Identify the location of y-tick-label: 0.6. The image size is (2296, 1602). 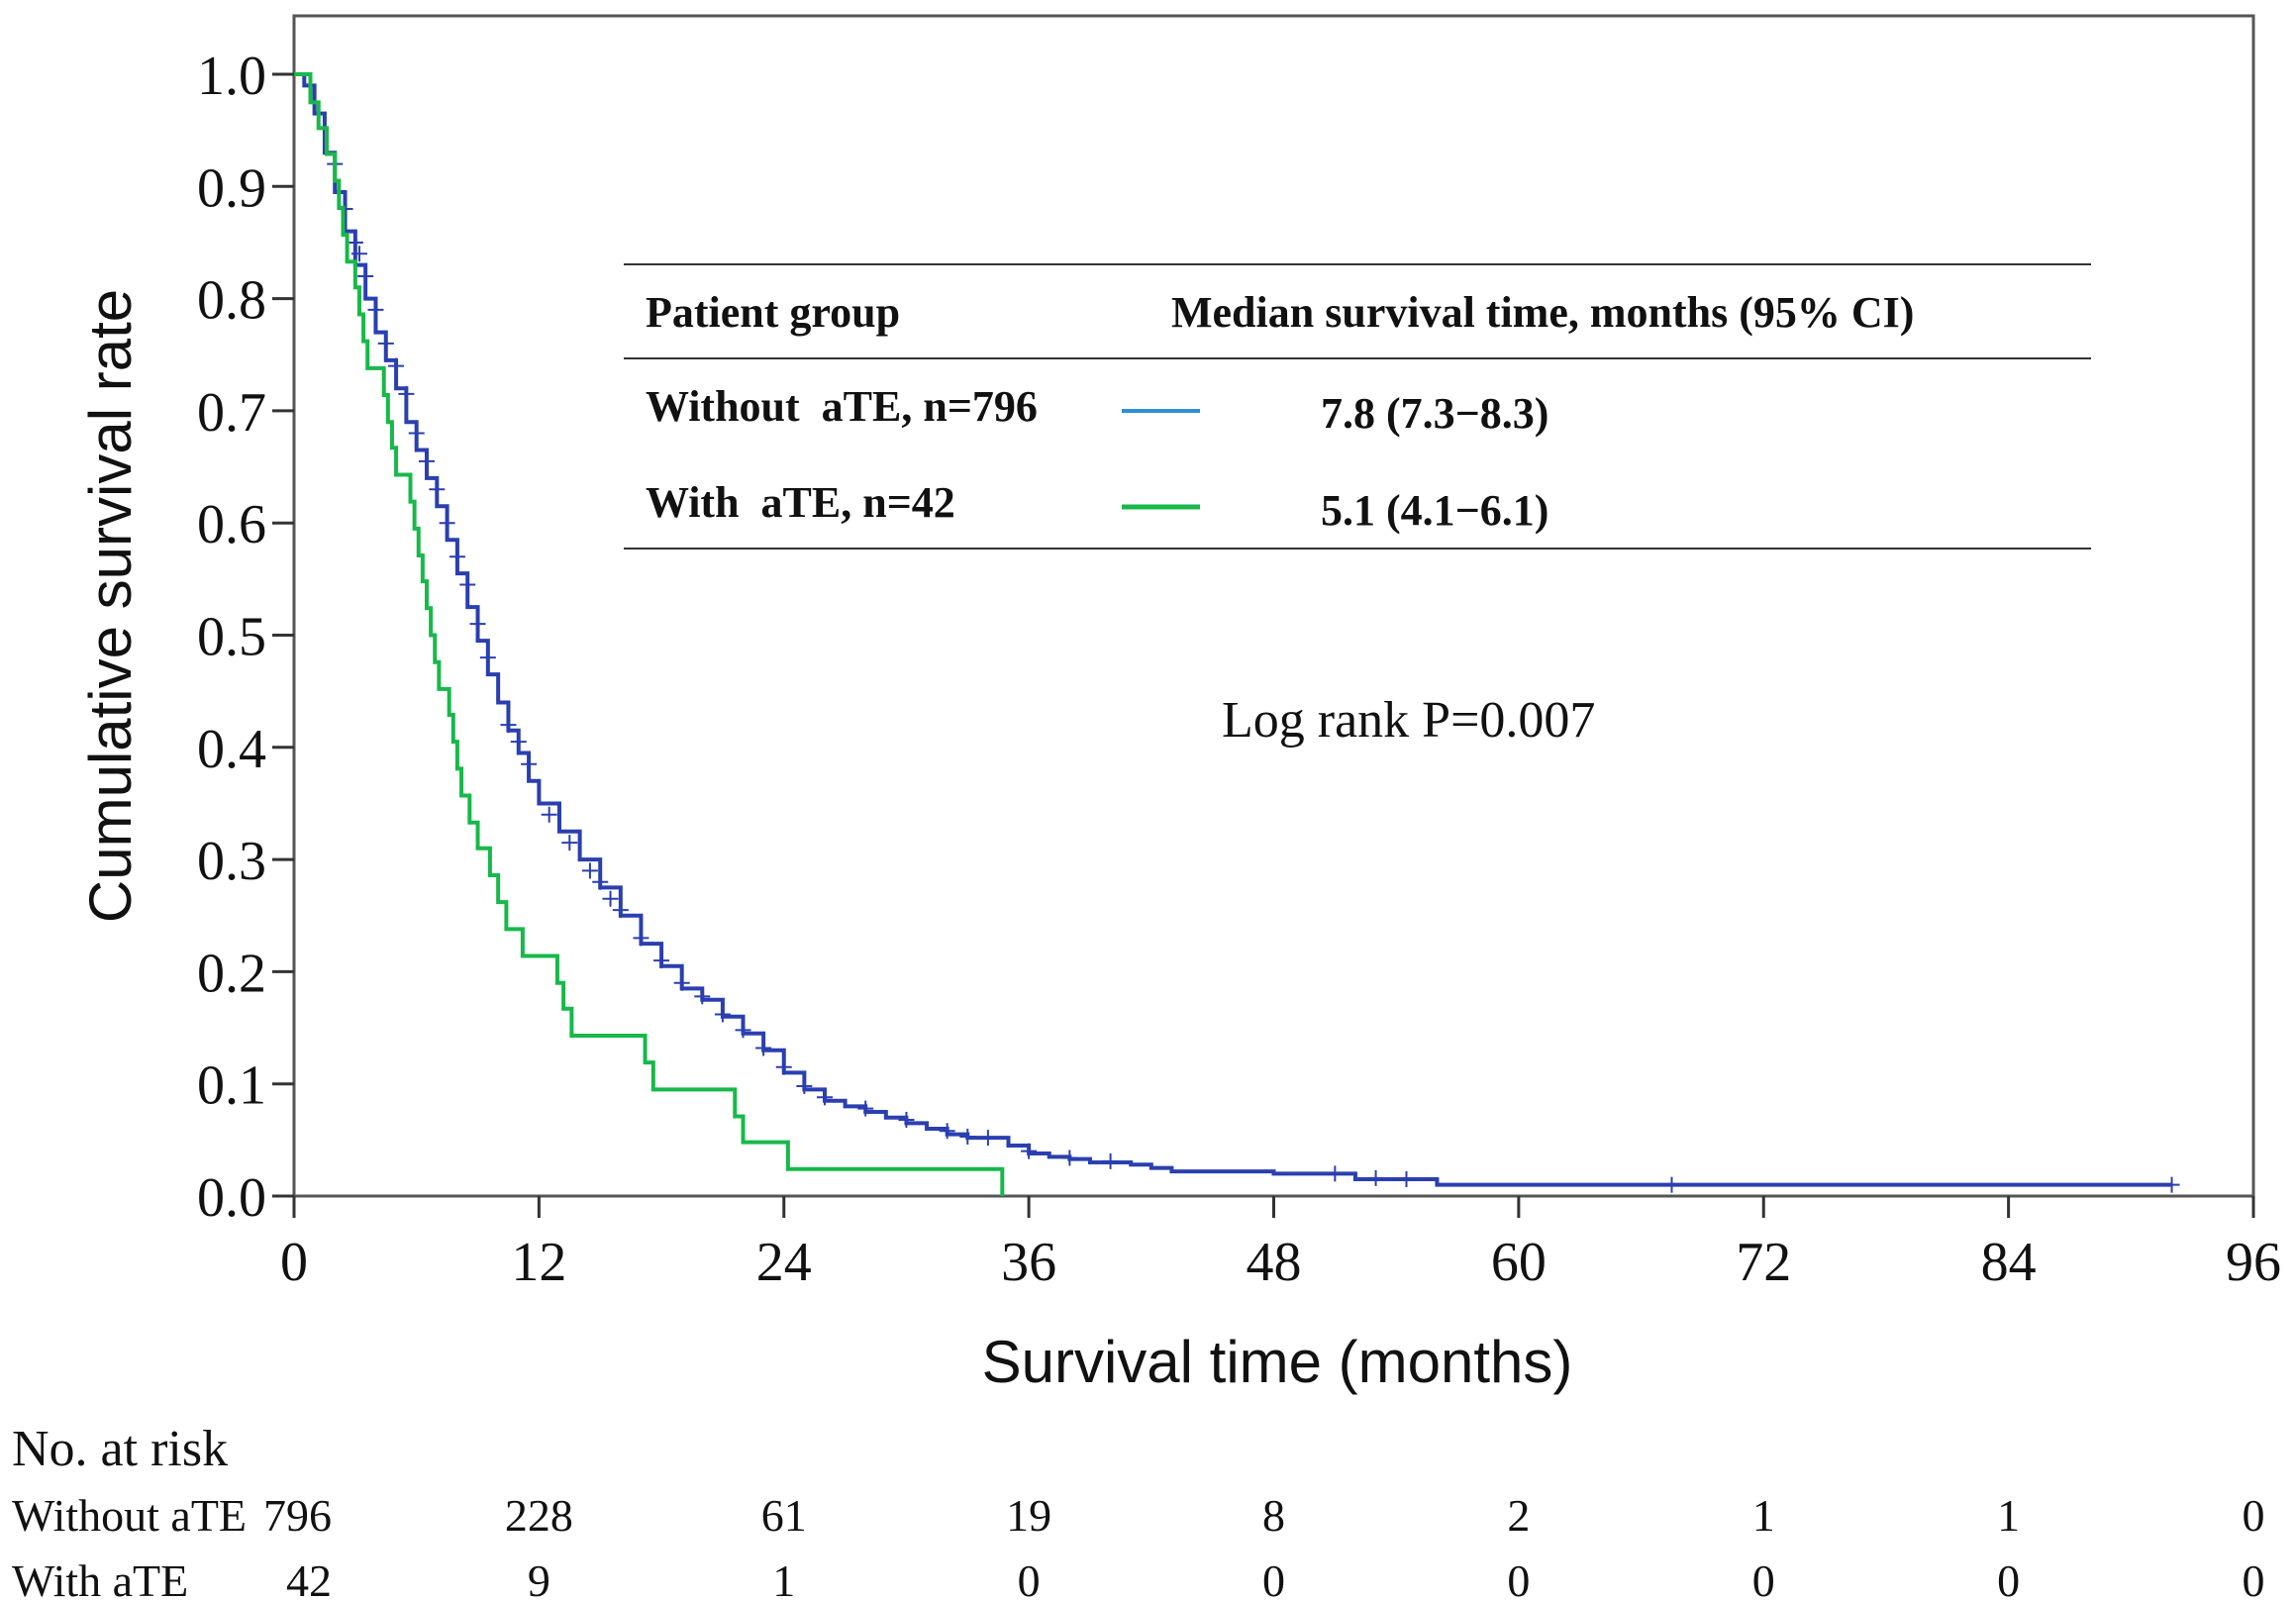
(232, 524).